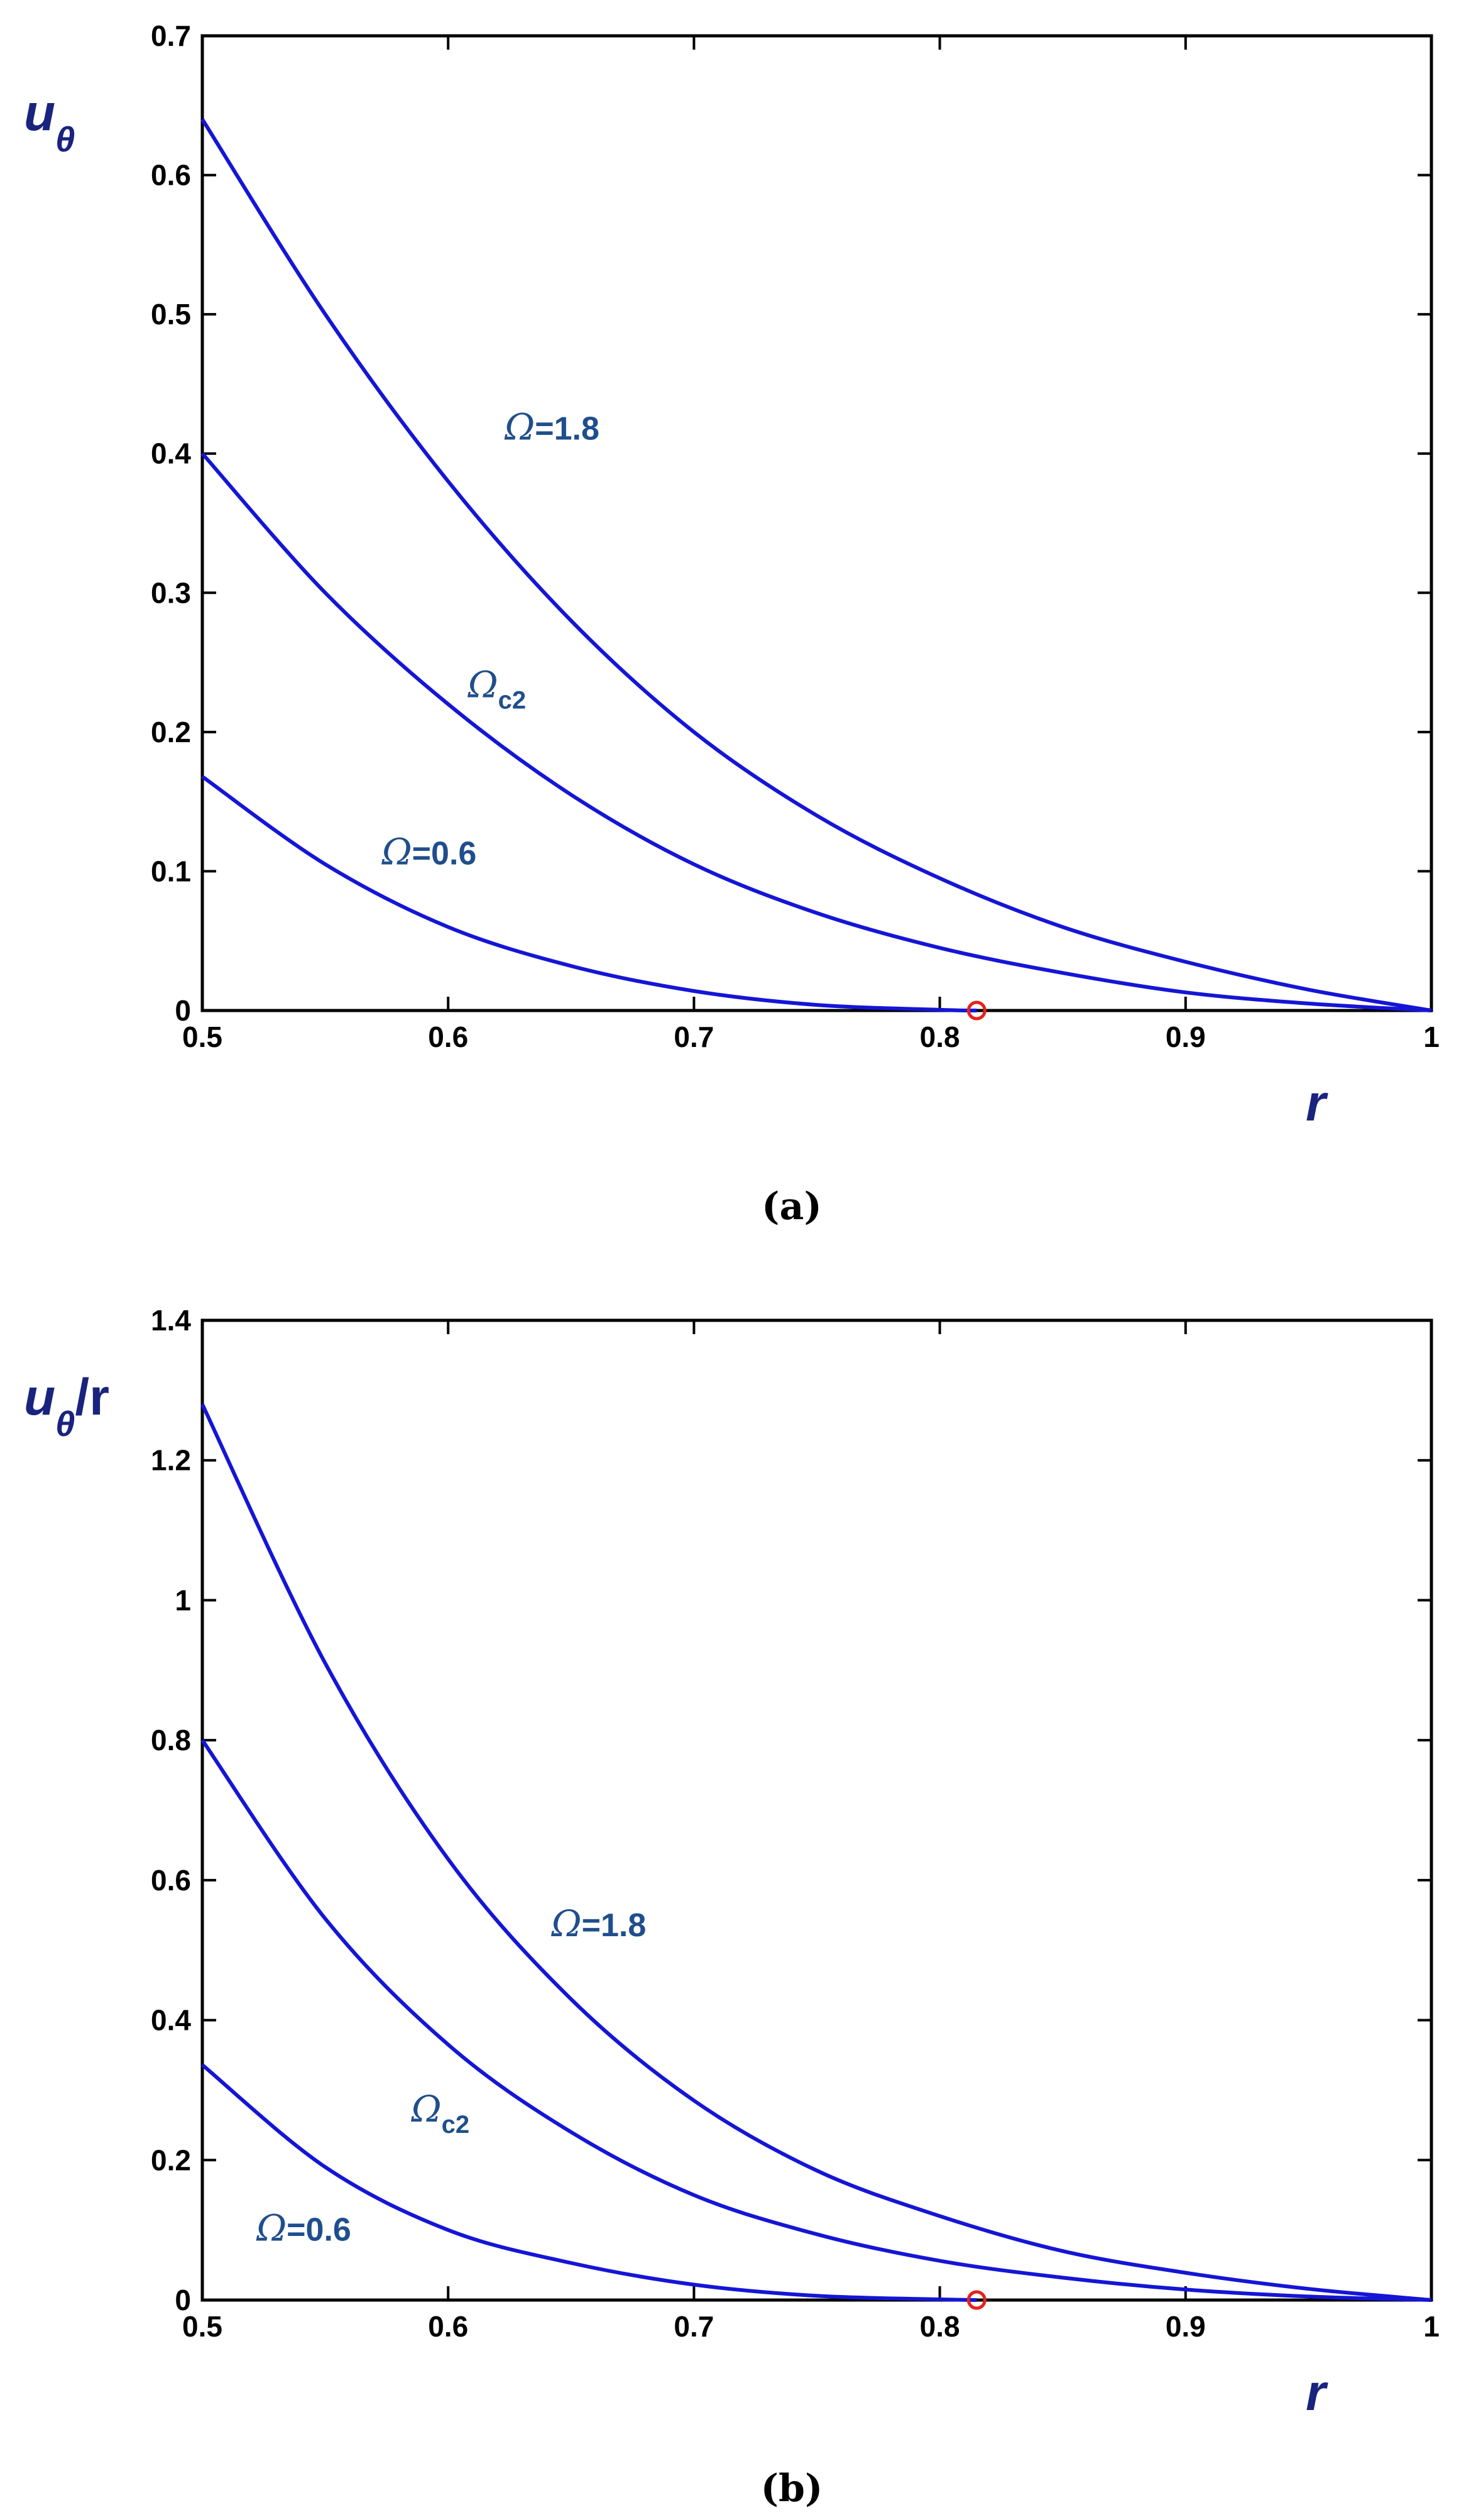 This screenshot has height=2520, width=1471. I want to click on y-tick-label: 0.5, so click(171, 314).